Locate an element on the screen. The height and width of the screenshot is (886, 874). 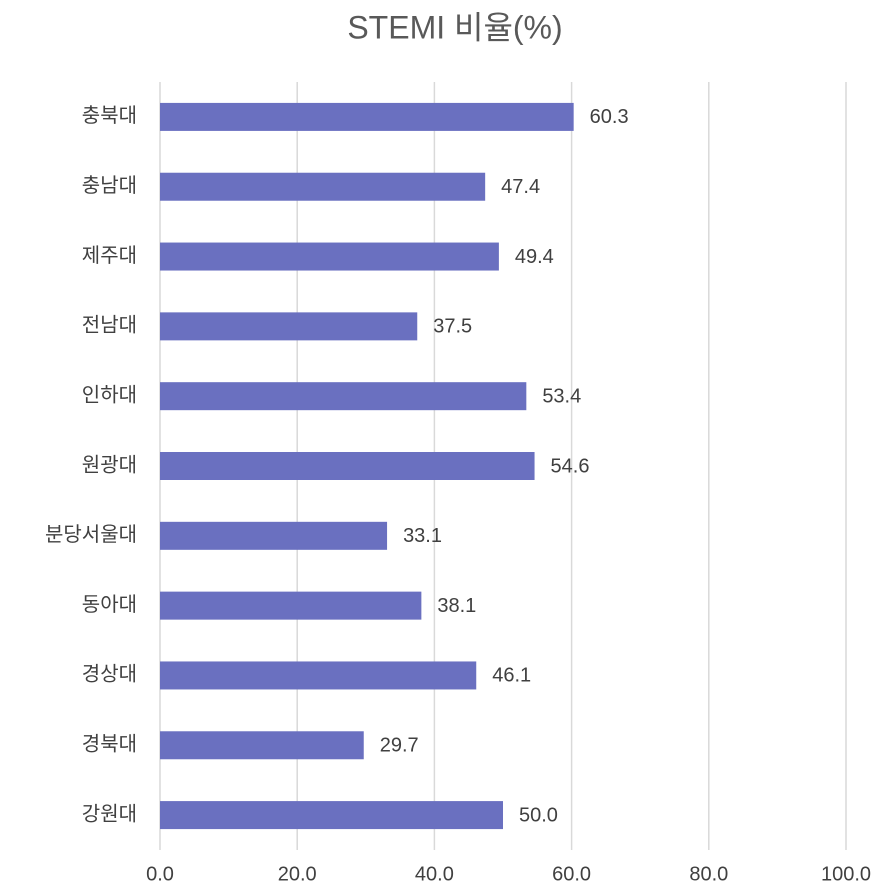
x-tick-label: 0.0 is located at coordinates (160, 874).